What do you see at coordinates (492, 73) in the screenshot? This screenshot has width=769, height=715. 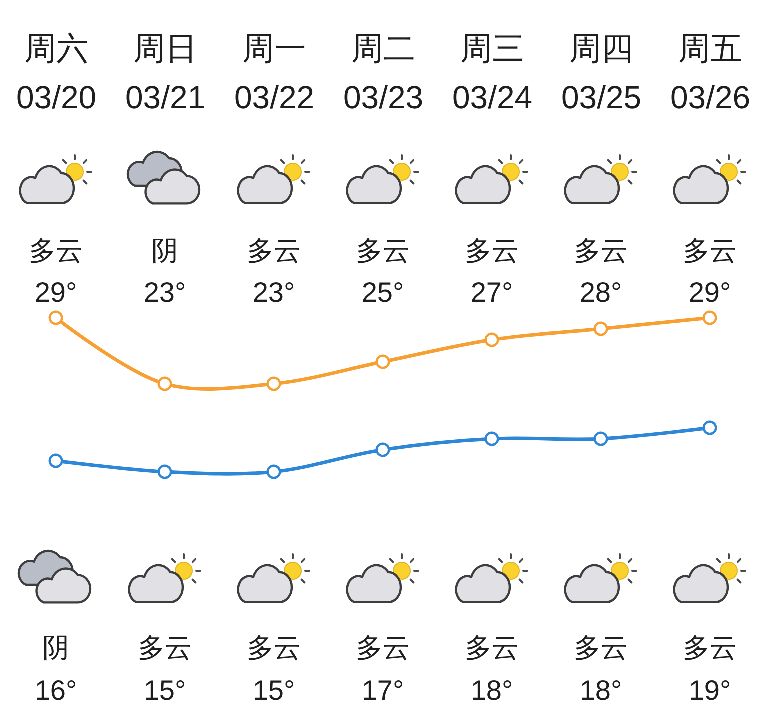 I see `x-tick-label: 周三 03/24` at bounding box center [492, 73].